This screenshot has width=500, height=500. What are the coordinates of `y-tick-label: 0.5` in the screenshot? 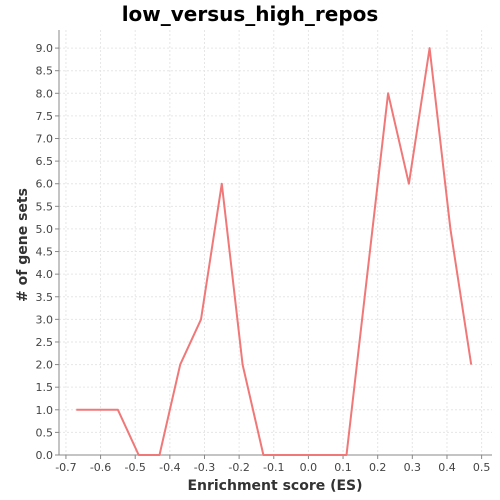 It's located at (45, 432).